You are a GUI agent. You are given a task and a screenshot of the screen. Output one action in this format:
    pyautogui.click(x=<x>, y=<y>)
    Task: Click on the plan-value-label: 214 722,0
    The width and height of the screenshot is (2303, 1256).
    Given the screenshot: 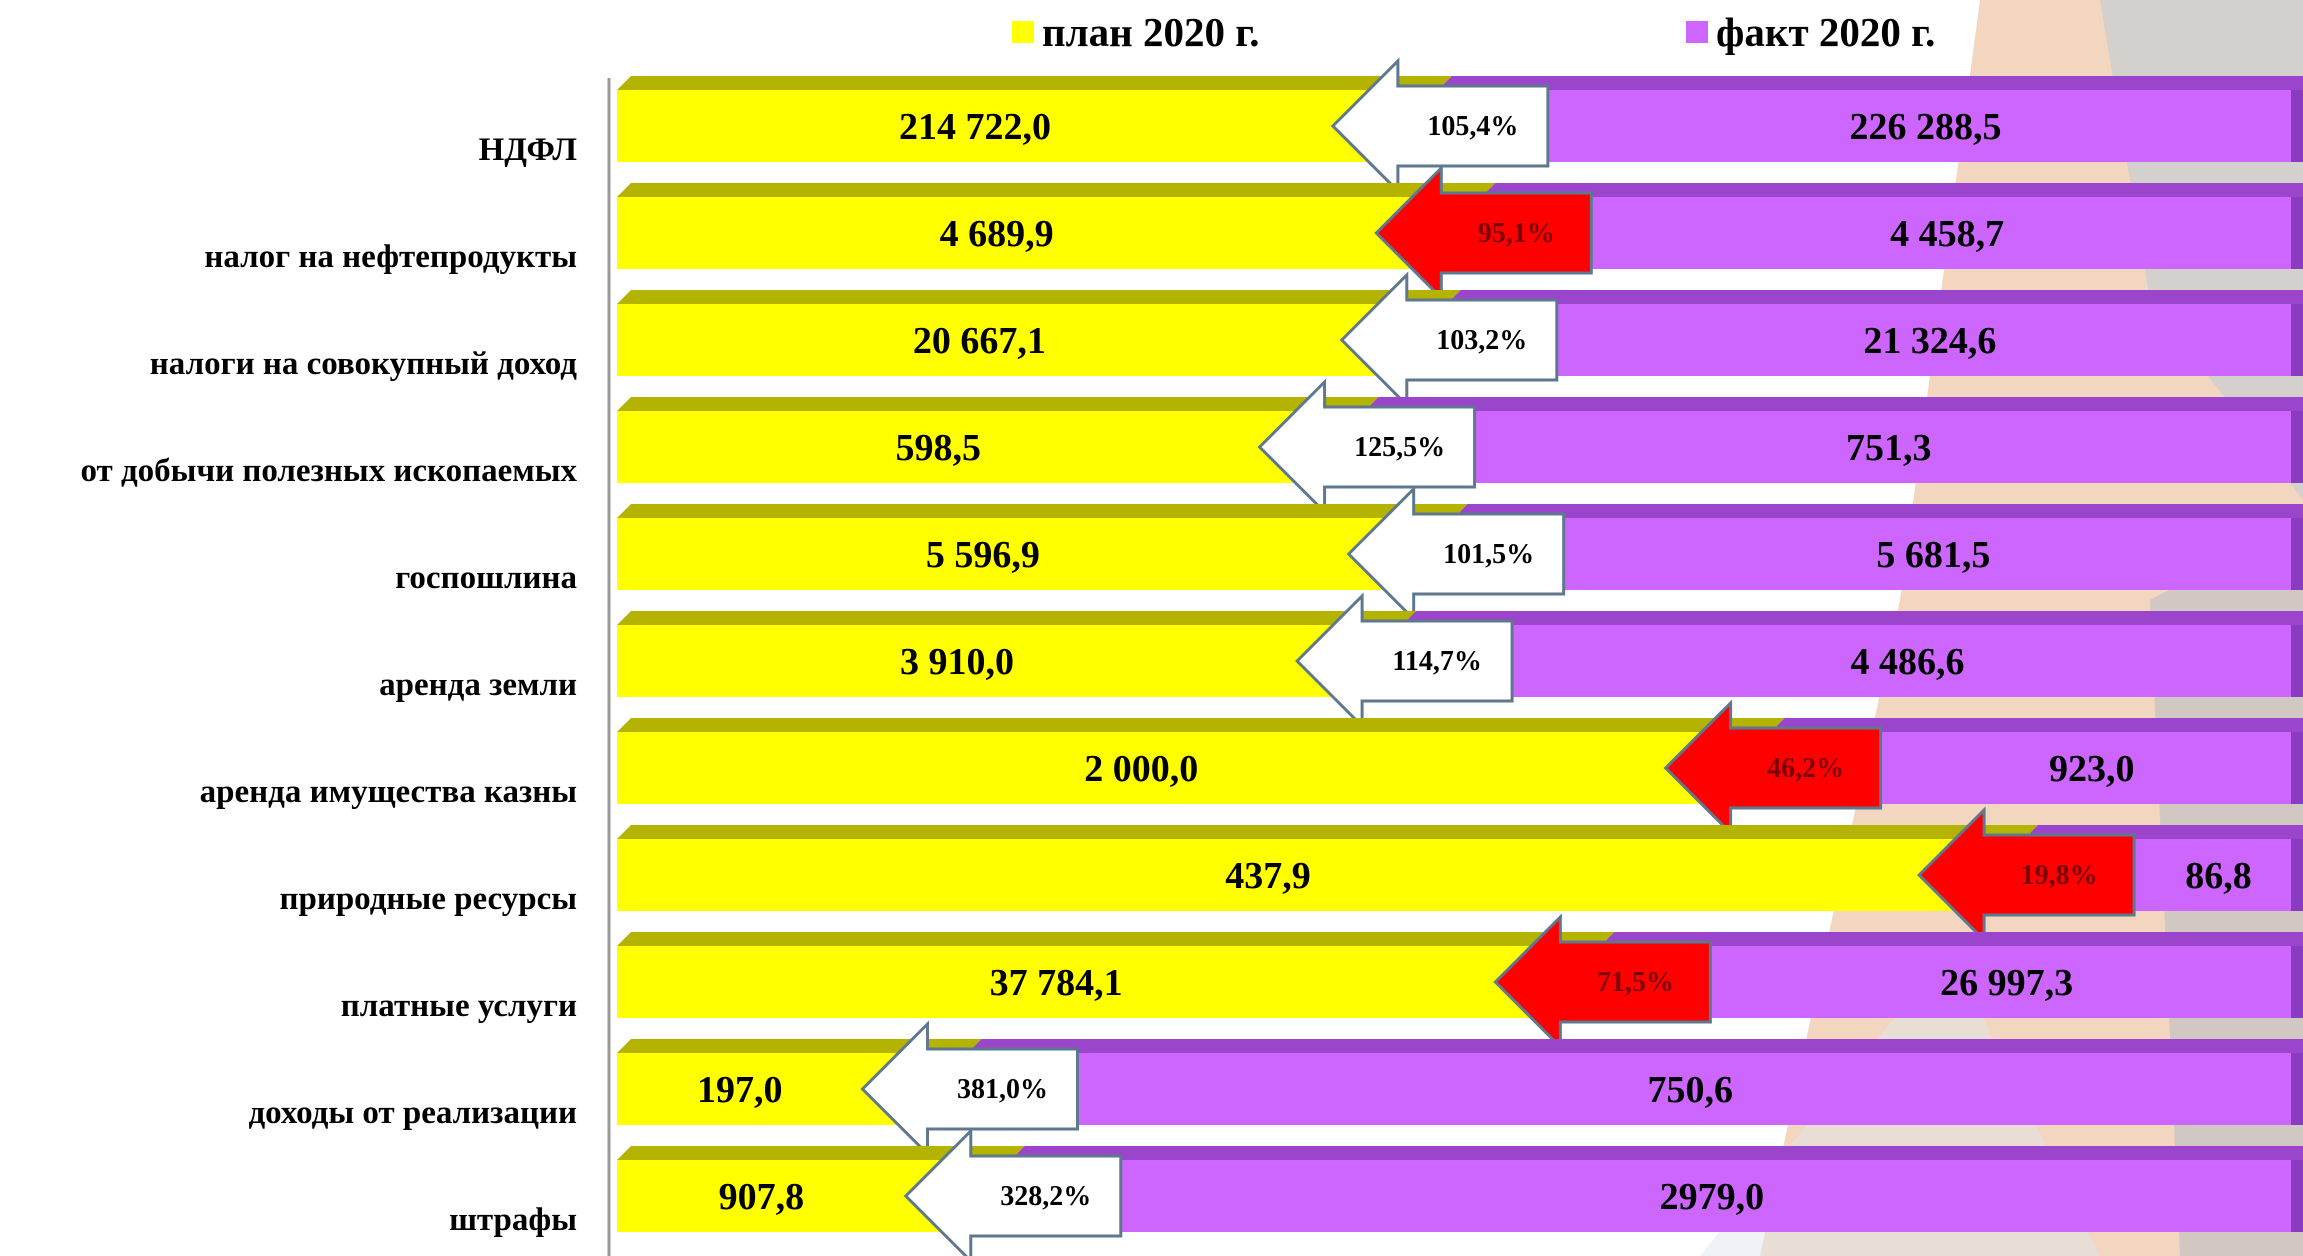 What is the action you would take?
    pyautogui.click(x=975, y=127)
    